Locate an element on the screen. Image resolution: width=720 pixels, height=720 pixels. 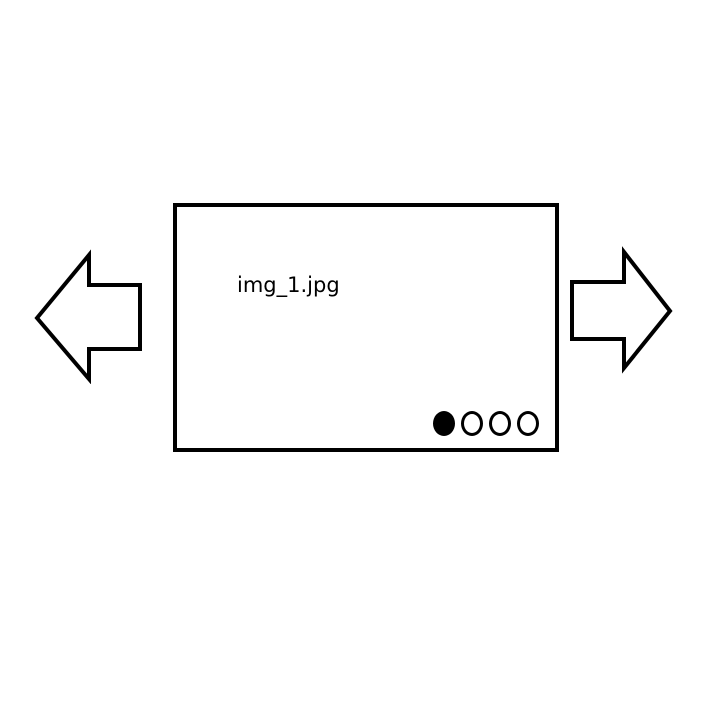
arrow-right-icon is located at coordinates (621, 310).